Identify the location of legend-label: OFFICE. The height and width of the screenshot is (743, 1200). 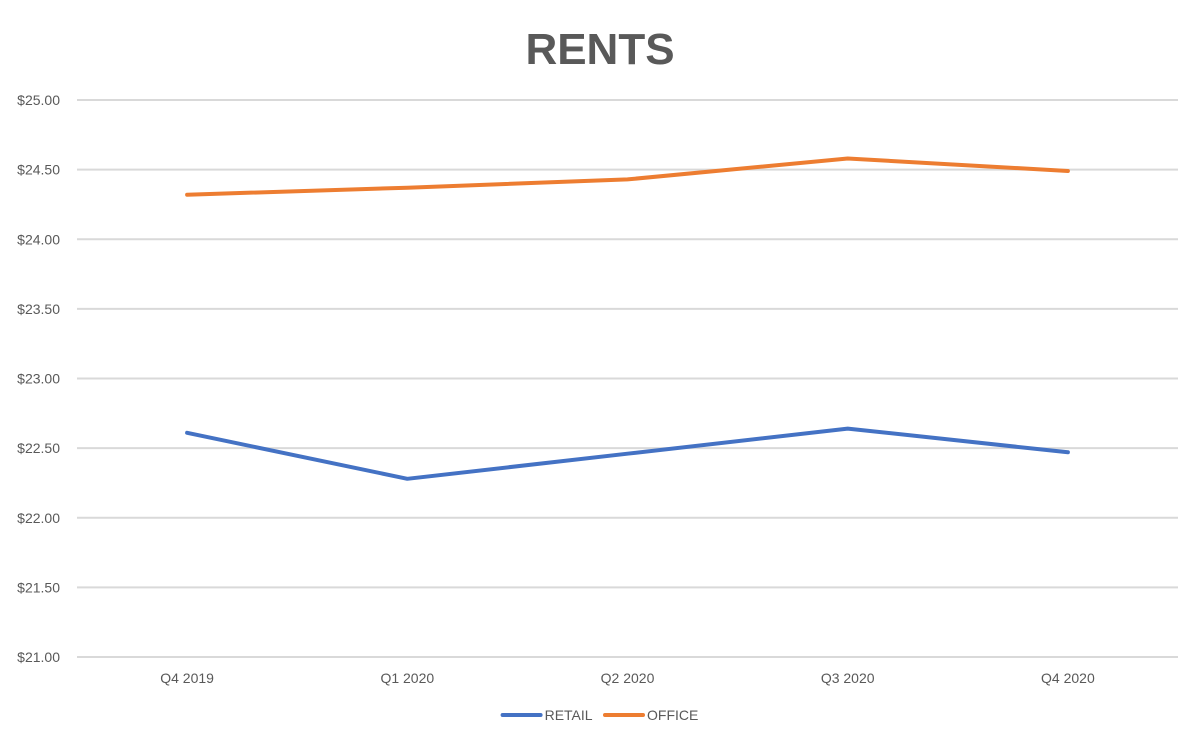
(672, 715).